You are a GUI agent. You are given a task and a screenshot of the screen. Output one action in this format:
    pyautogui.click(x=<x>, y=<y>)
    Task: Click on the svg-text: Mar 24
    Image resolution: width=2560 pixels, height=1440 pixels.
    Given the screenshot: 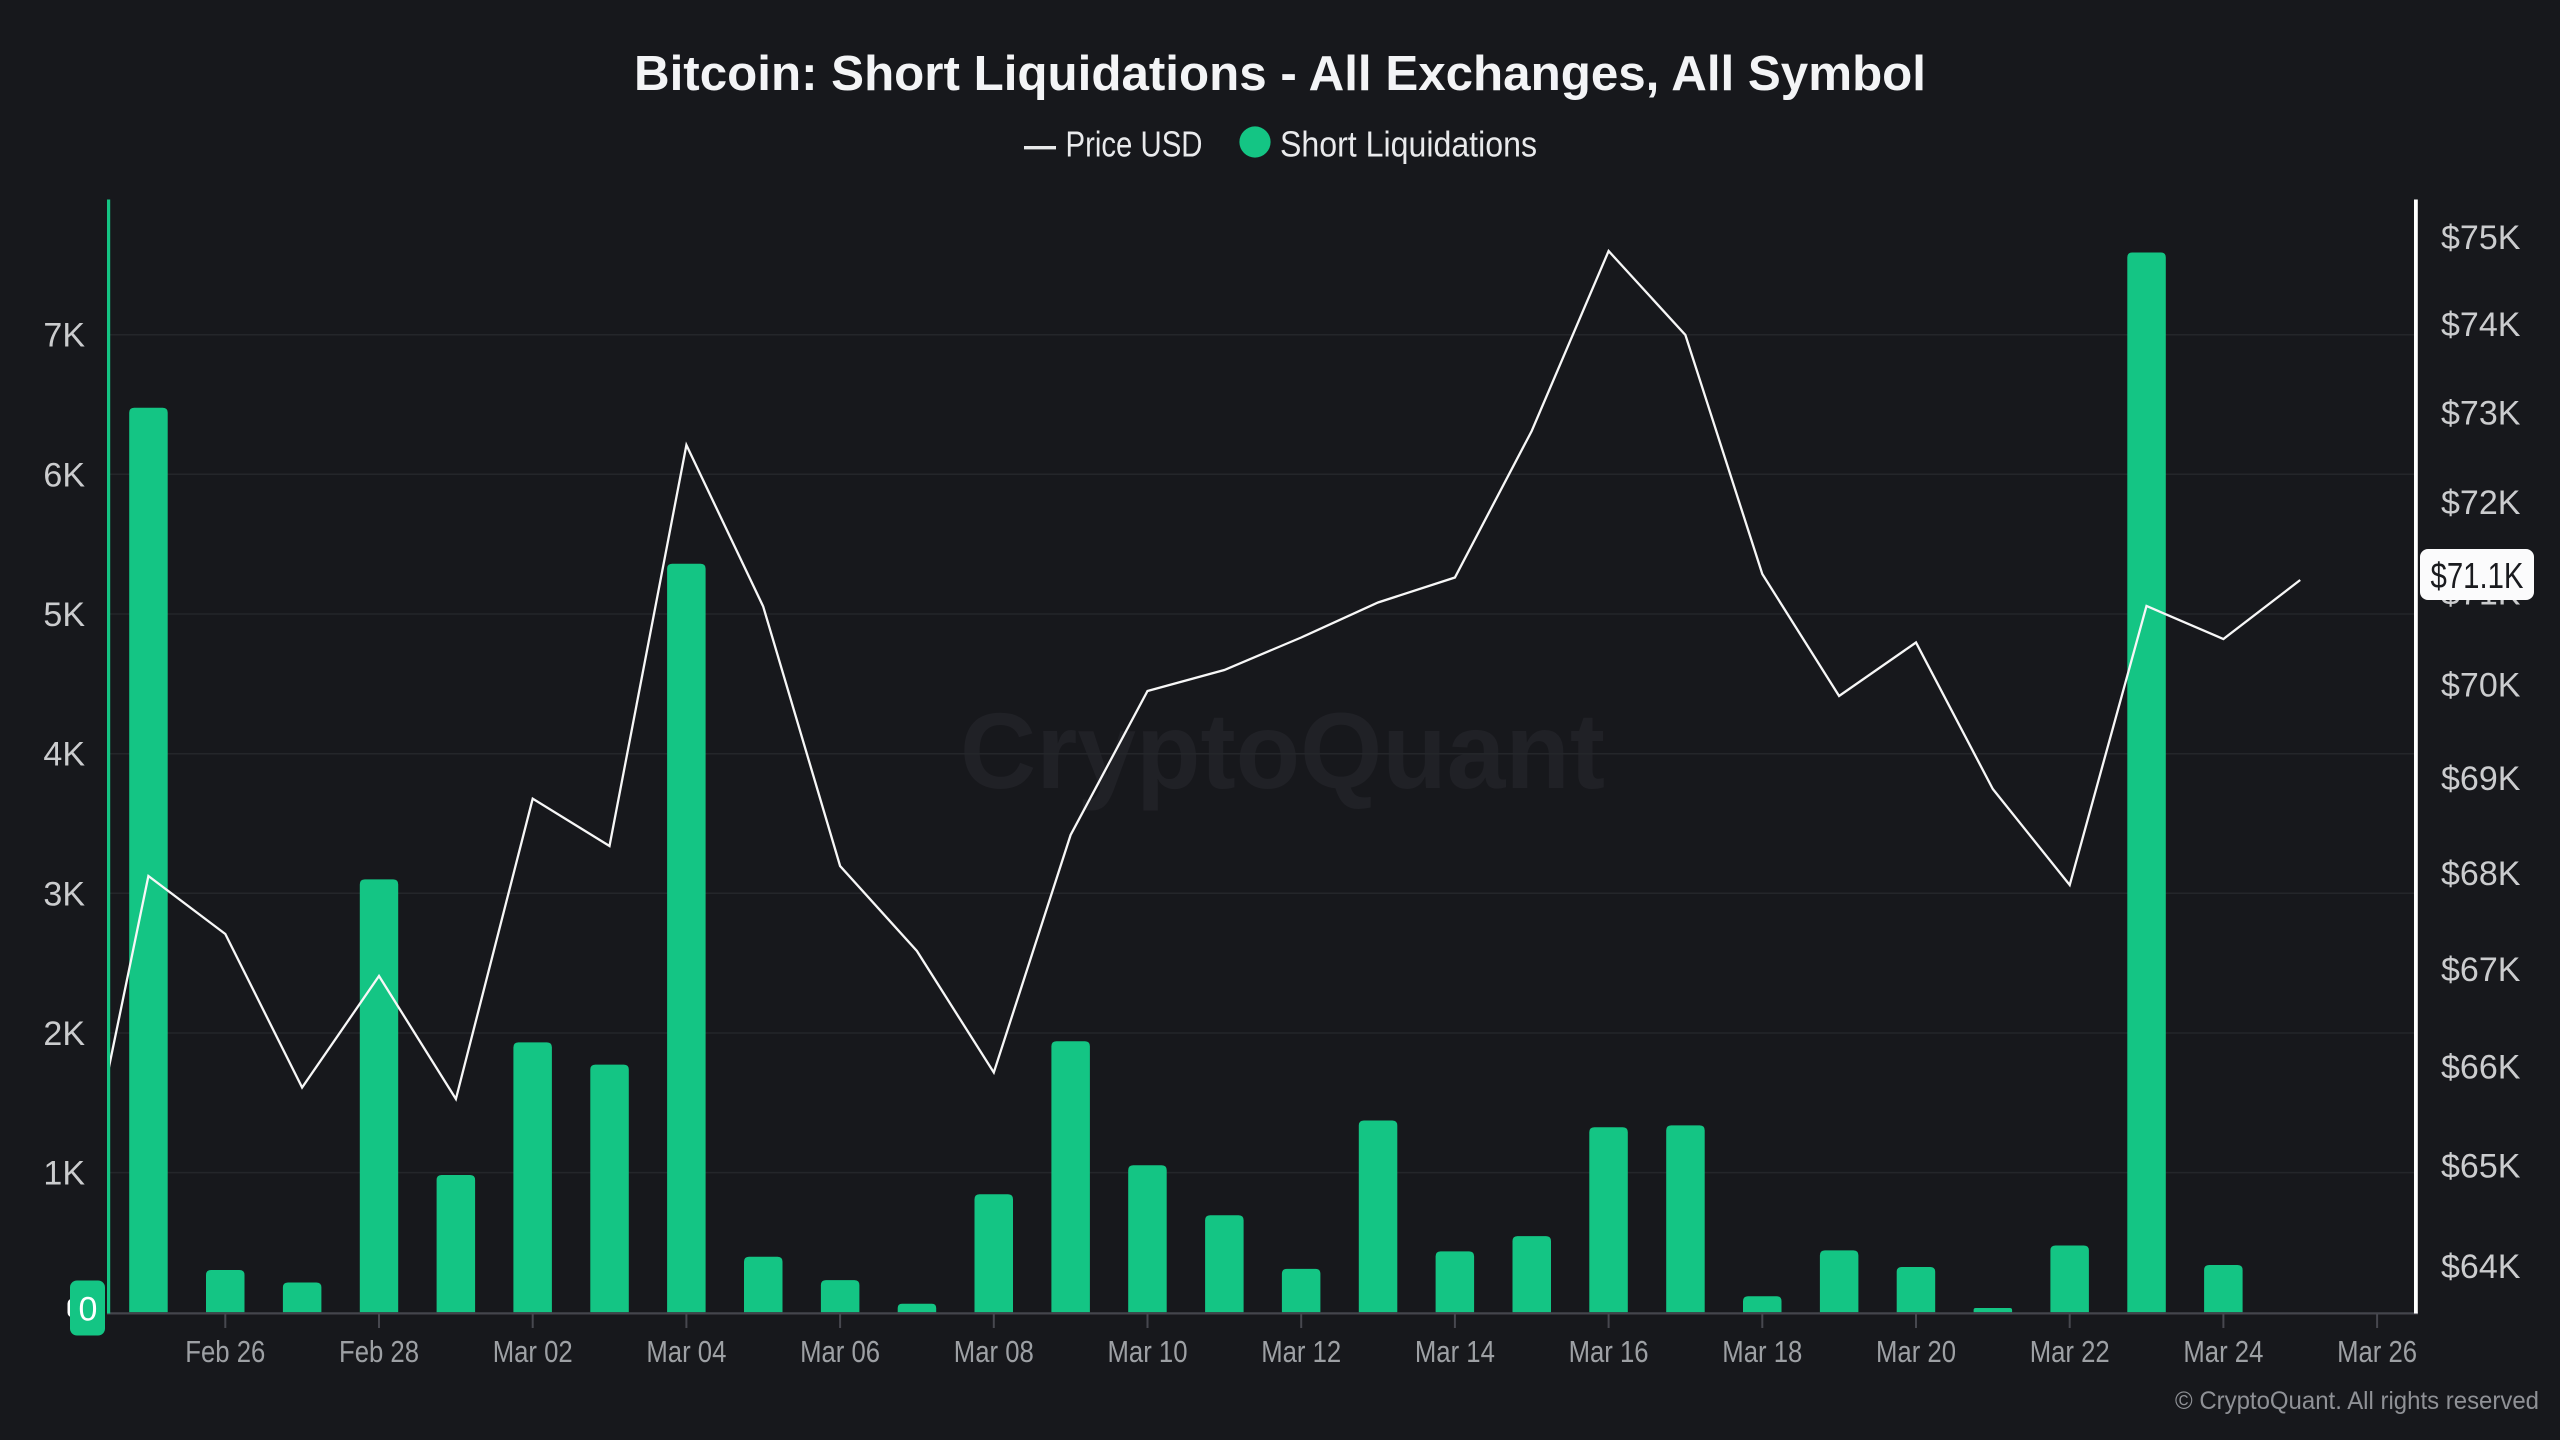 What is the action you would take?
    pyautogui.click(x=2223, y=1351)
    